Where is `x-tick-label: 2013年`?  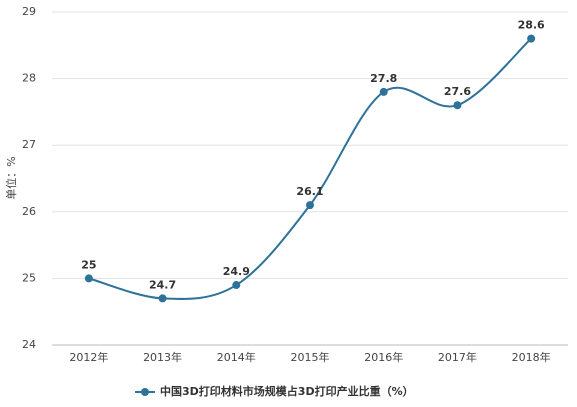 x-tick-label: 2013年 is located at coordinates (162, 357).